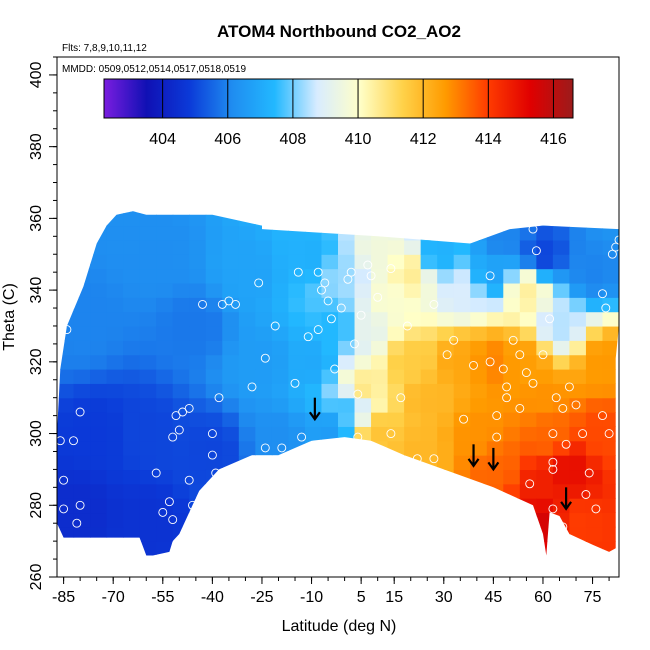  I want to click on colorbar-gradient, so click(338, 98).